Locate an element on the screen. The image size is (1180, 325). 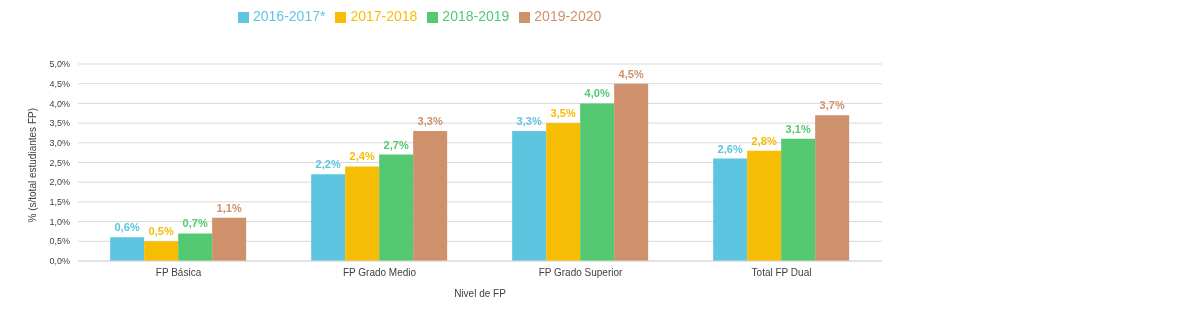
data-label: 0,5% is located at coordinates (161, 231).